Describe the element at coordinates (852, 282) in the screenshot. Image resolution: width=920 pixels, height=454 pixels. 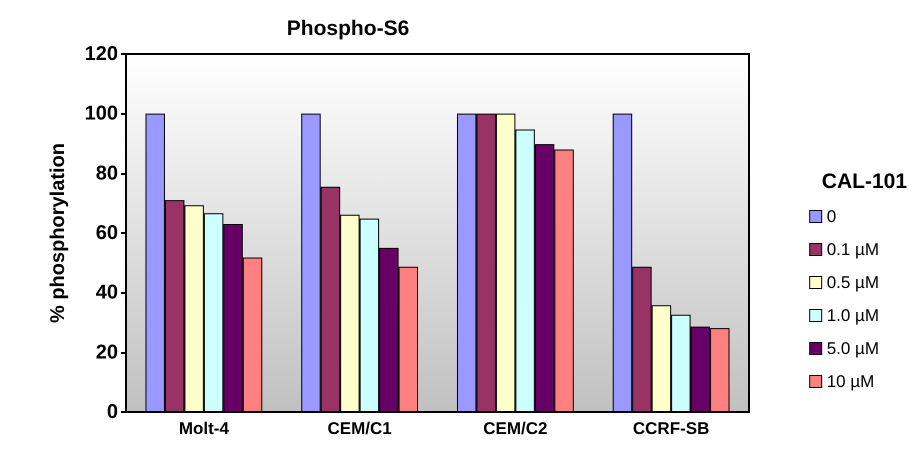
I see `legend-label: 0.5 µM` at that location.